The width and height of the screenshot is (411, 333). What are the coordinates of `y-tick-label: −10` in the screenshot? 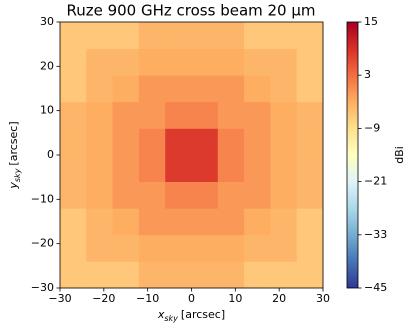 It's located at (42, 198).